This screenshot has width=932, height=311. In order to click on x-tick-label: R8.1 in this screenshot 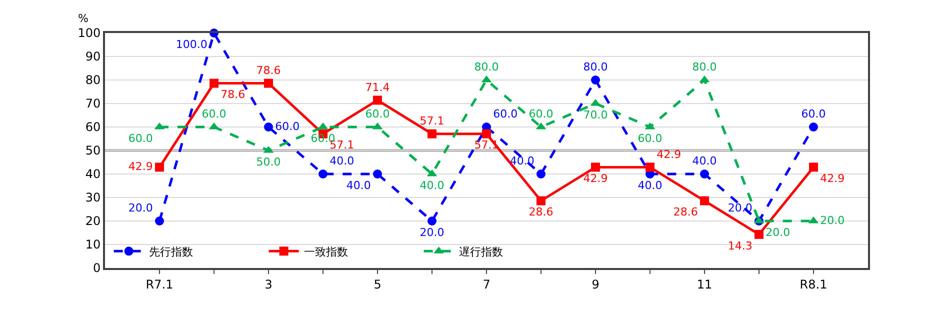, I will do `click(814, 284)`.